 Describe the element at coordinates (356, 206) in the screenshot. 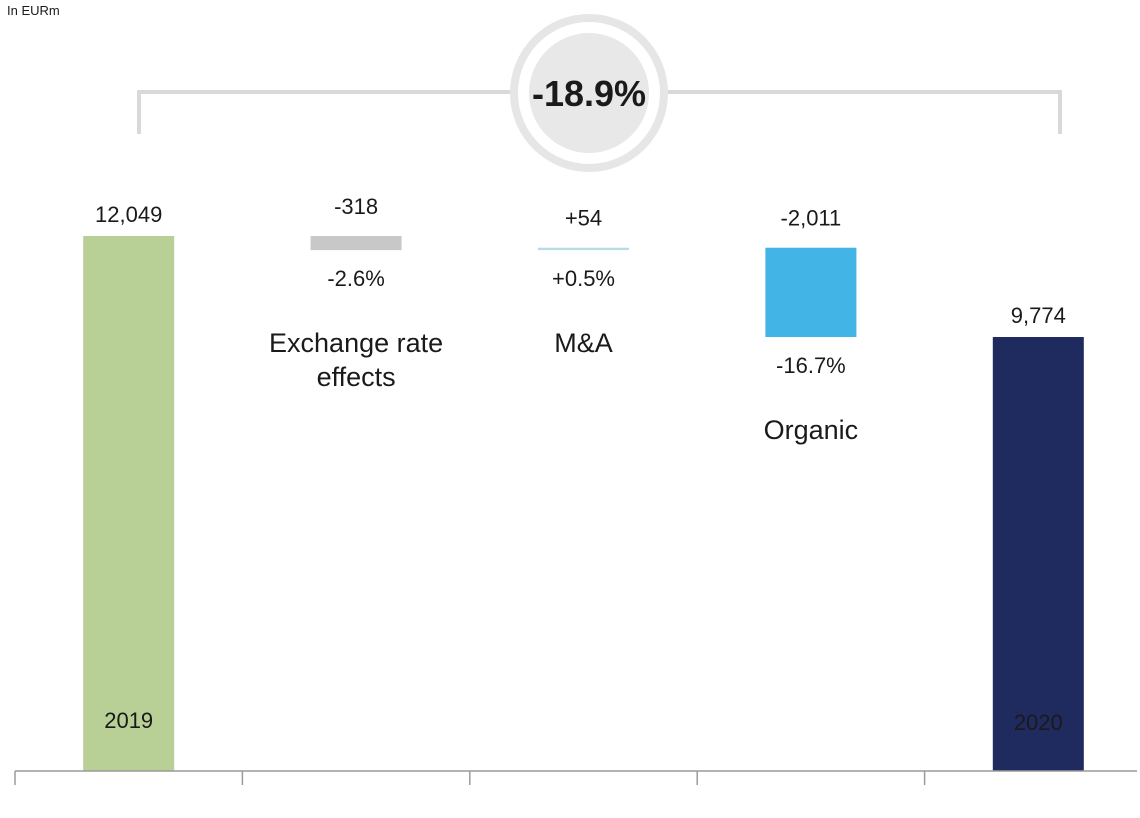

I see `data-label-step: -318` at that location.